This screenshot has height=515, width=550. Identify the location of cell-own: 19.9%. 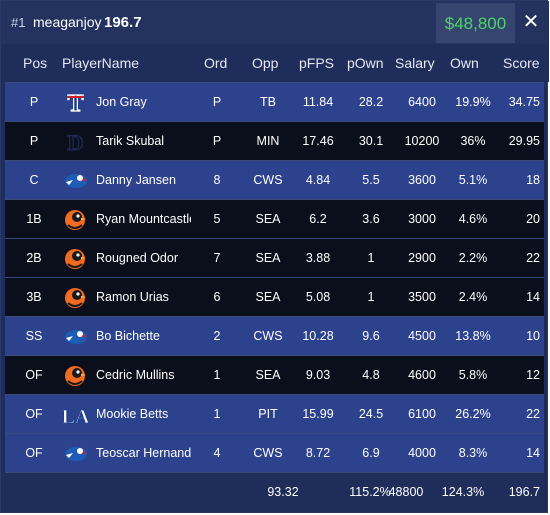
(473, 102).